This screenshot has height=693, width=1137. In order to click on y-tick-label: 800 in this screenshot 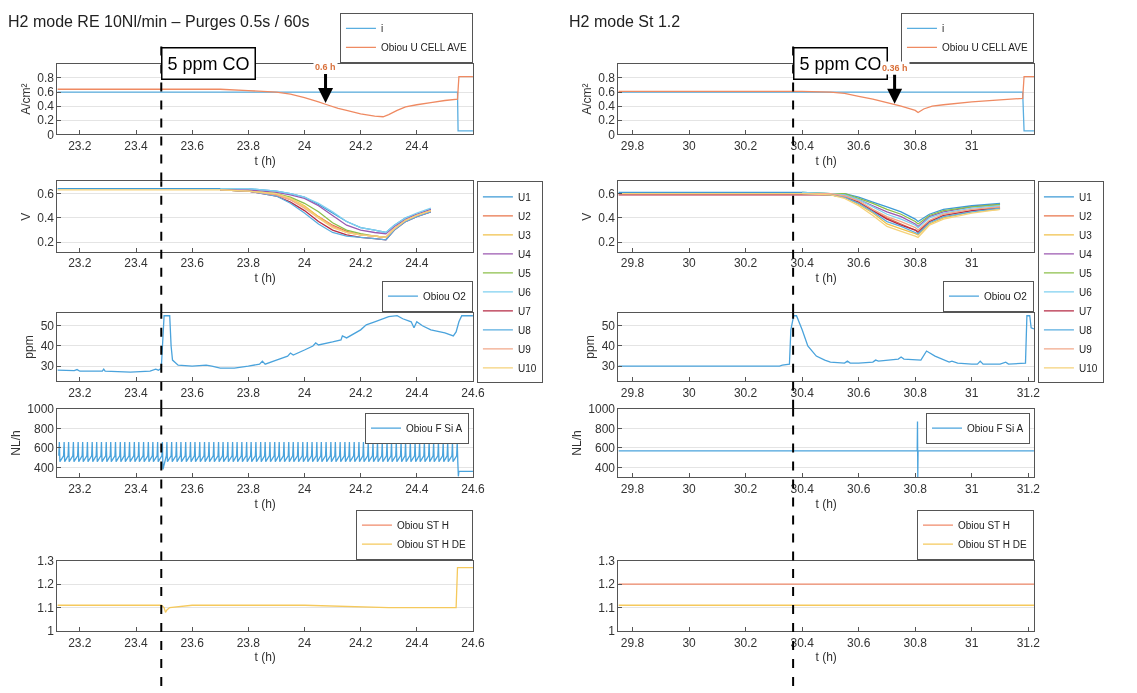, I will do `click(44, 428)`.